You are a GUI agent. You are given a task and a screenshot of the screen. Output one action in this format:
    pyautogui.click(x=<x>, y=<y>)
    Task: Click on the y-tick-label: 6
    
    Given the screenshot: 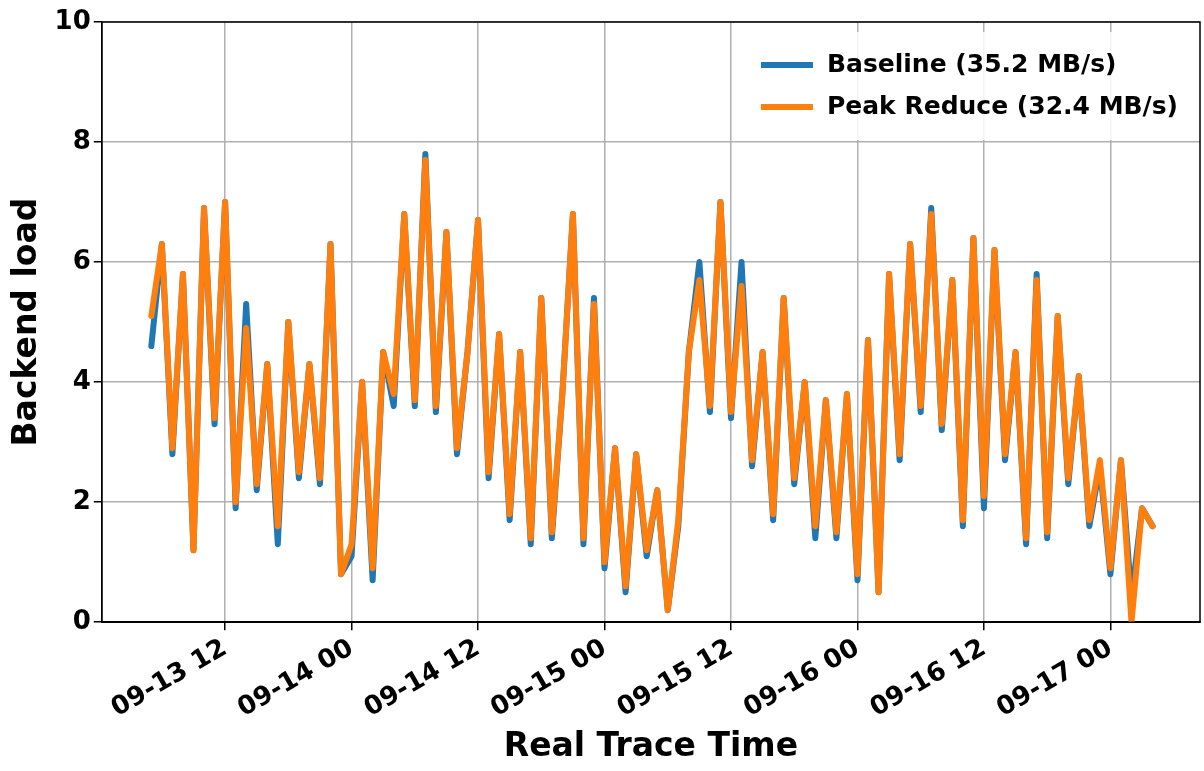 What is the action you would take?
    pyautogui.click(x=81, y=259)
    